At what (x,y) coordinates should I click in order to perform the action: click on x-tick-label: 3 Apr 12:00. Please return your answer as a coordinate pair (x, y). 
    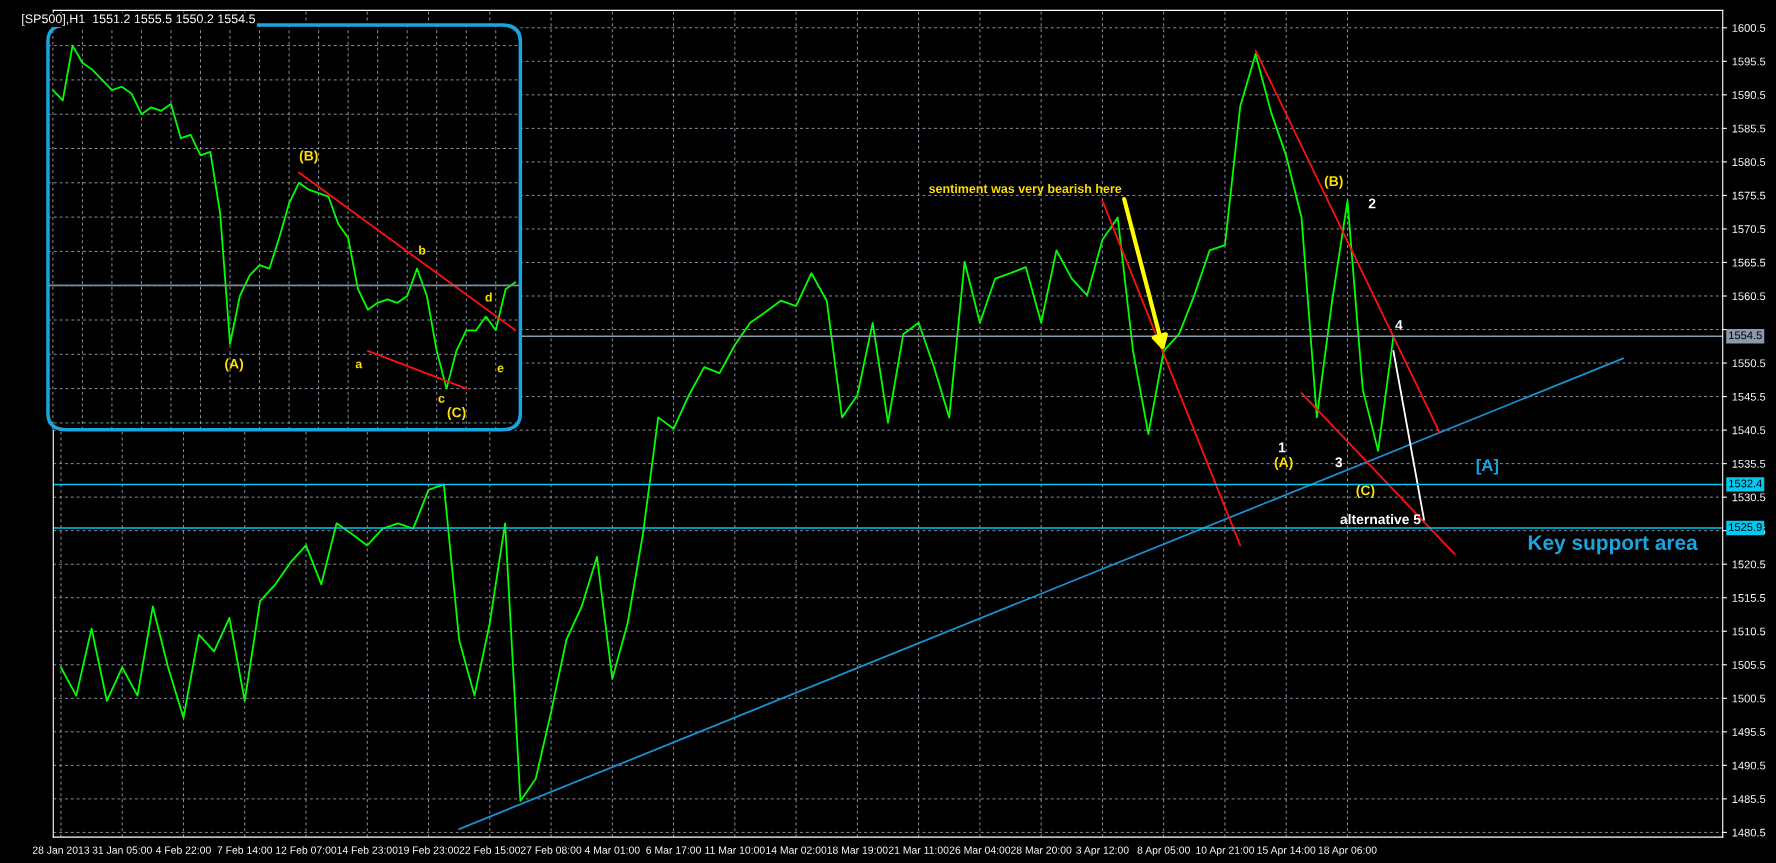
    Looking at the image, I should click on (1102, 851).